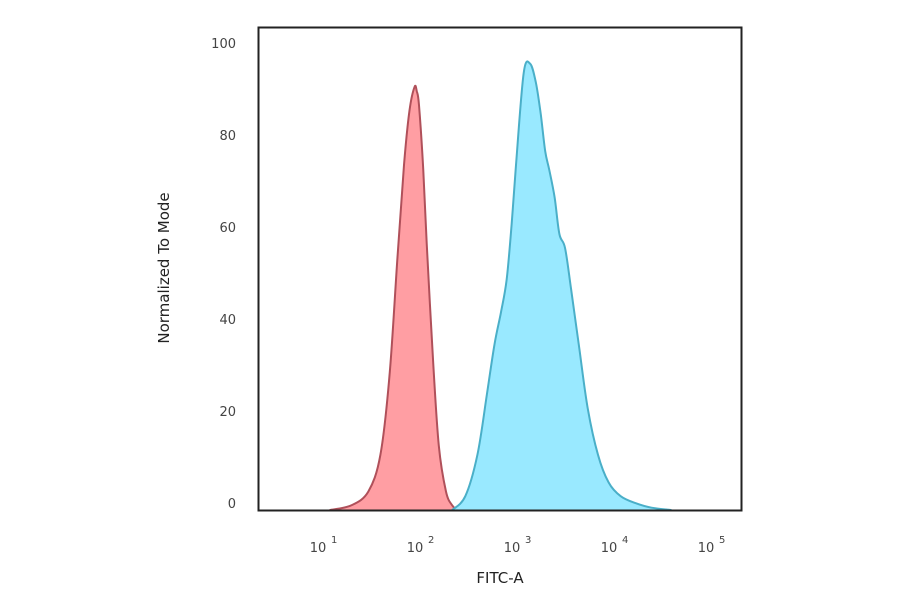 This screenshot has height=594, width=900. I want to click on y-tick-label: 60, so click(227, 228).